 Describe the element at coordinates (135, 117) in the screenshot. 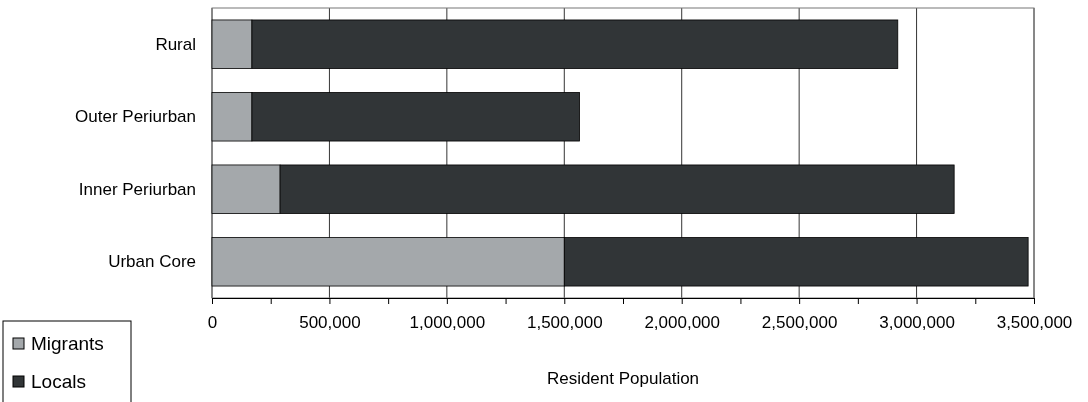

I see `y-tick-label: Outer Periurban` at that location.